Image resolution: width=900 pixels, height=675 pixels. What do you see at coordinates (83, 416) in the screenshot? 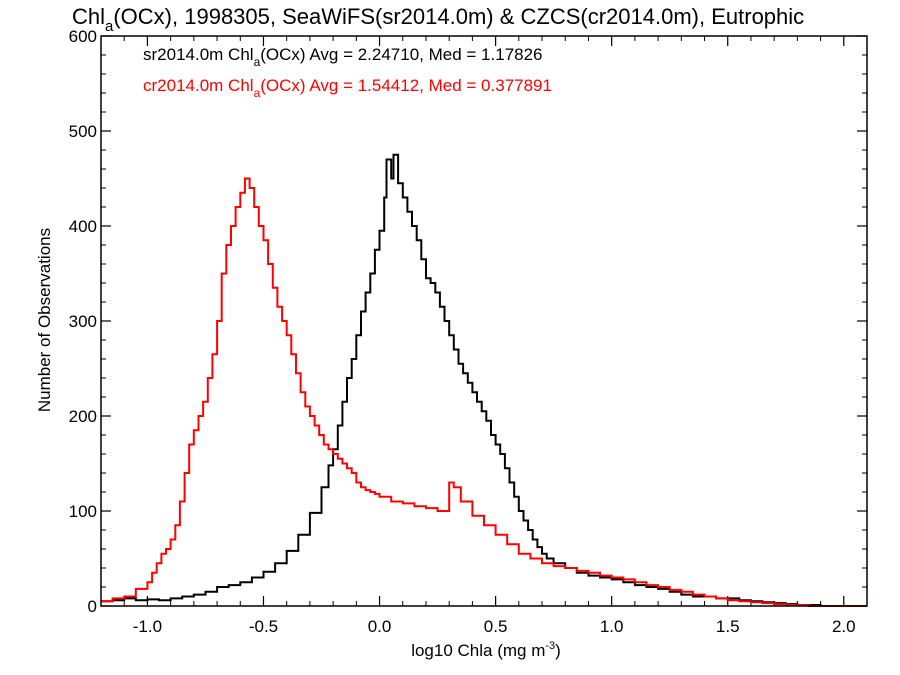
I see `y-tick-label-2: 200` at bounding box center [83, 416].